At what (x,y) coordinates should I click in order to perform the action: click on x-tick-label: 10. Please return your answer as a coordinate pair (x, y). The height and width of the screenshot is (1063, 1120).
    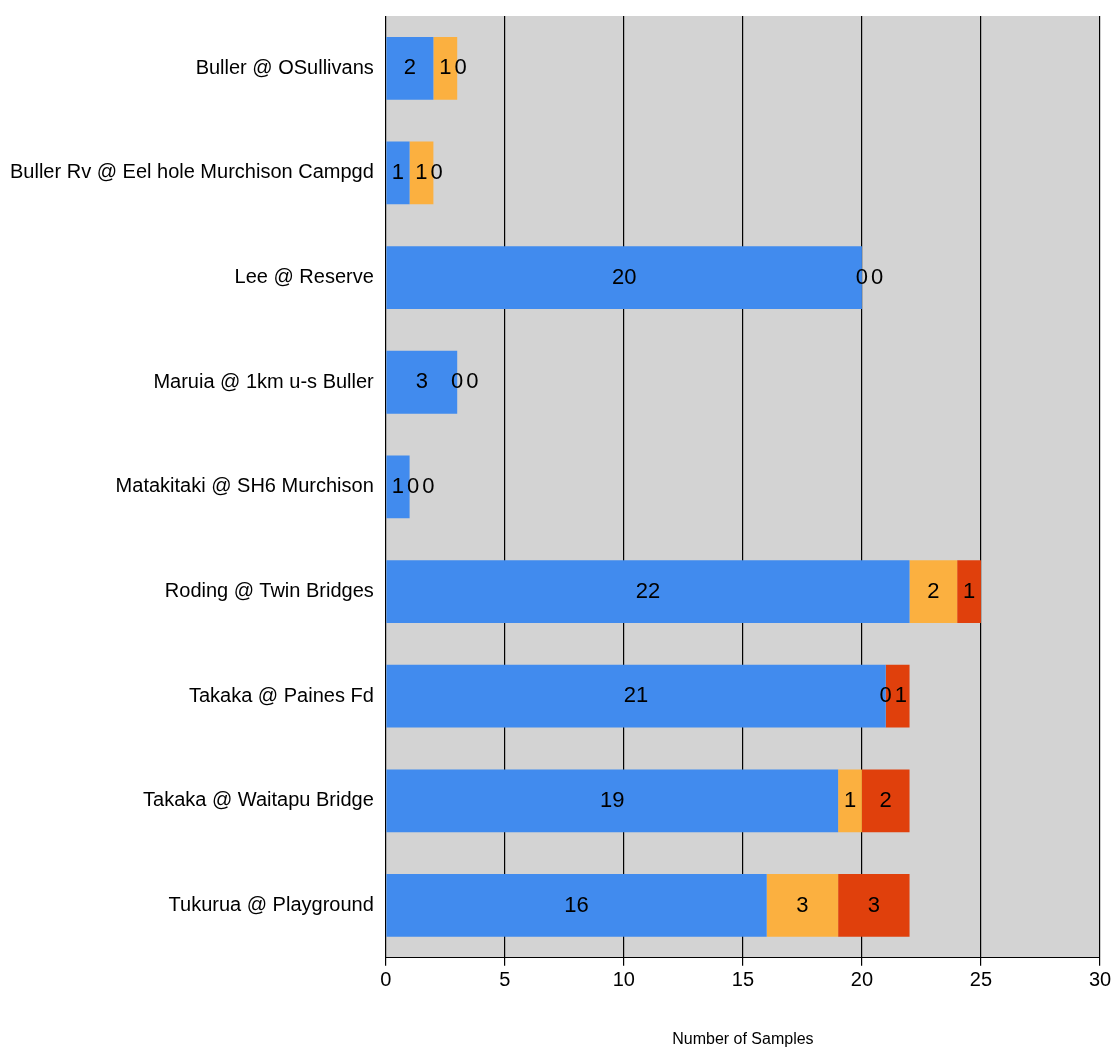
    Looking at the image, I should click on (623, 979).